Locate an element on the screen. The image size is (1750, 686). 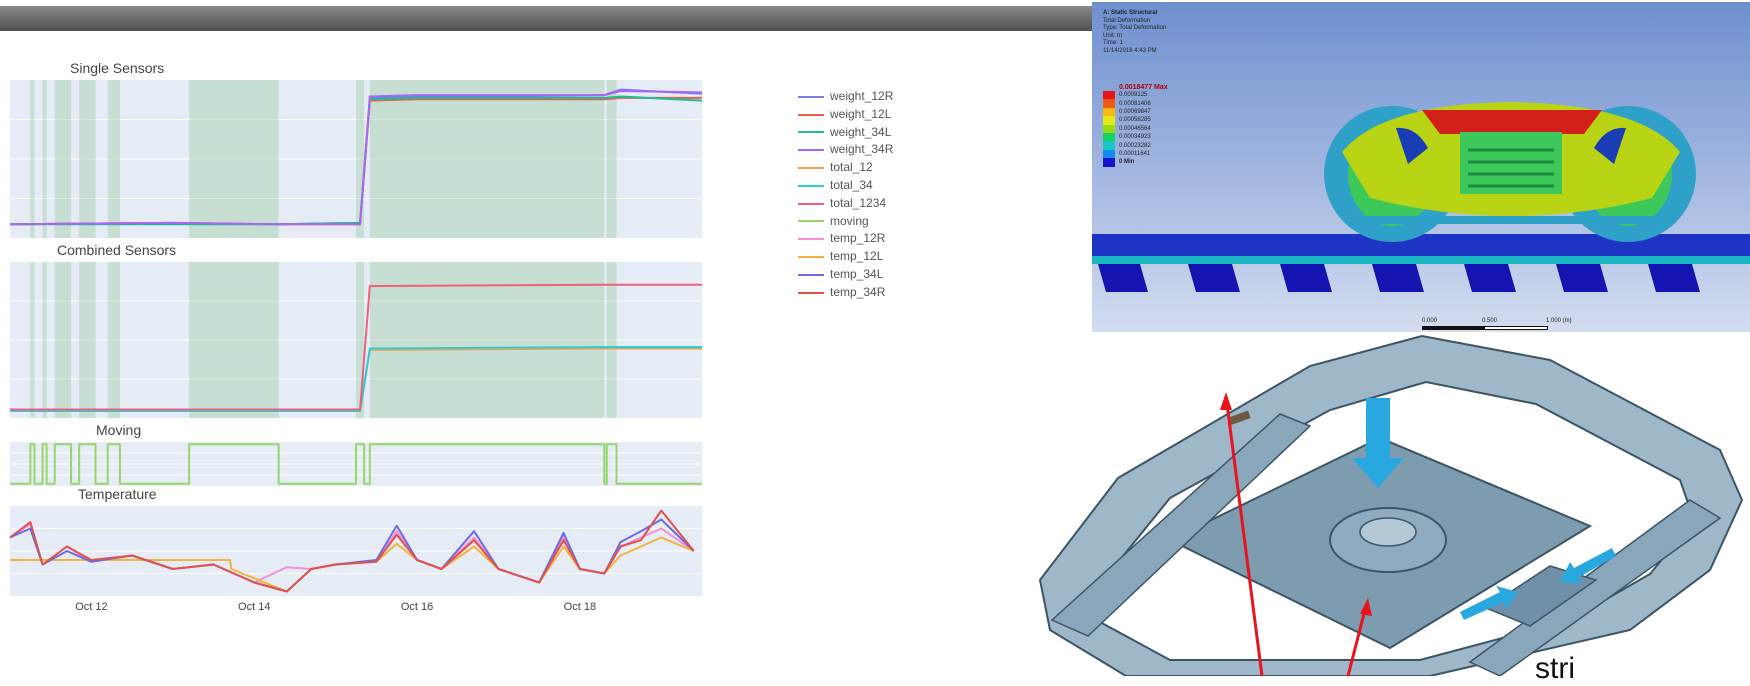
legend-label: moving is located at coordinates (849, 220).